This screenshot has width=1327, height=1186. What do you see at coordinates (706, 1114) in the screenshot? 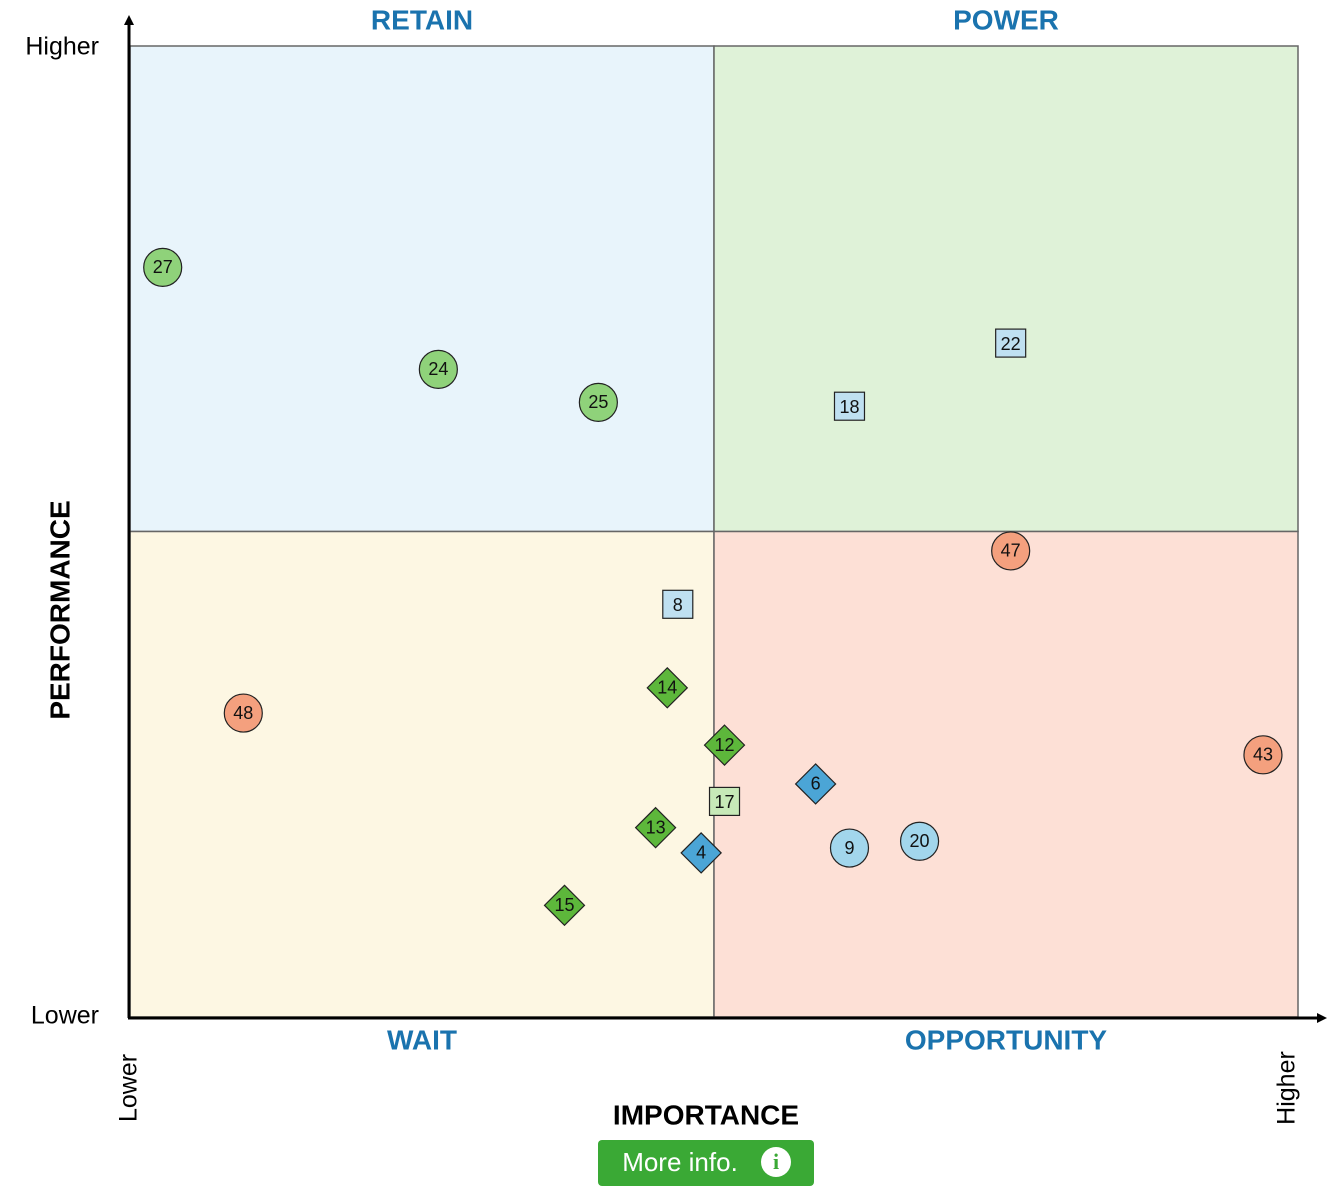
I see `x-axis-title: IMPORTANCE` at bounding box center [706, 1114].